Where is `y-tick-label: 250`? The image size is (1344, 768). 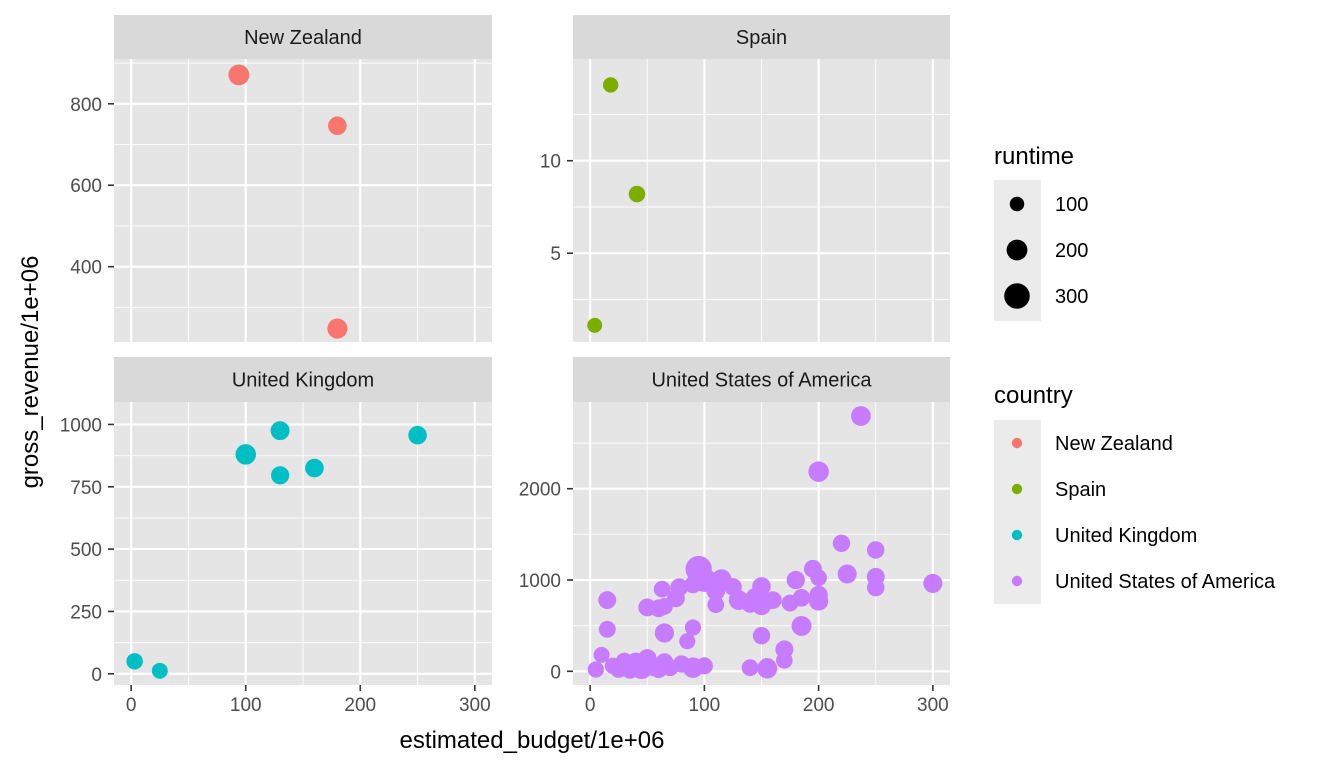 y-tick-label: 250 is located at coordinates (86, 612).